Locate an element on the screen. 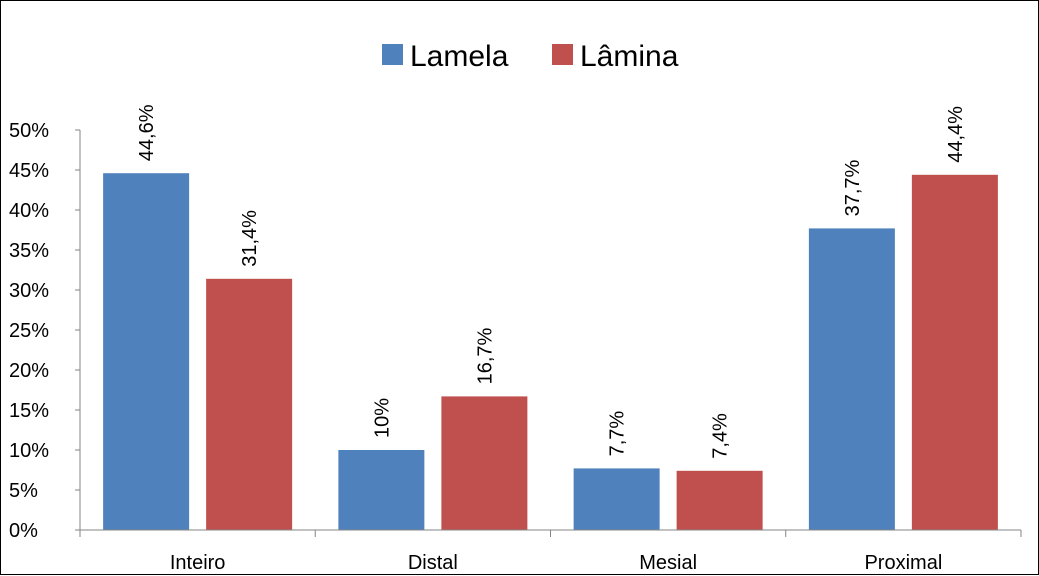 The width and height of the screenshot is (1039, 576). data-label: 7,4% is located at coordinates (721, 436).